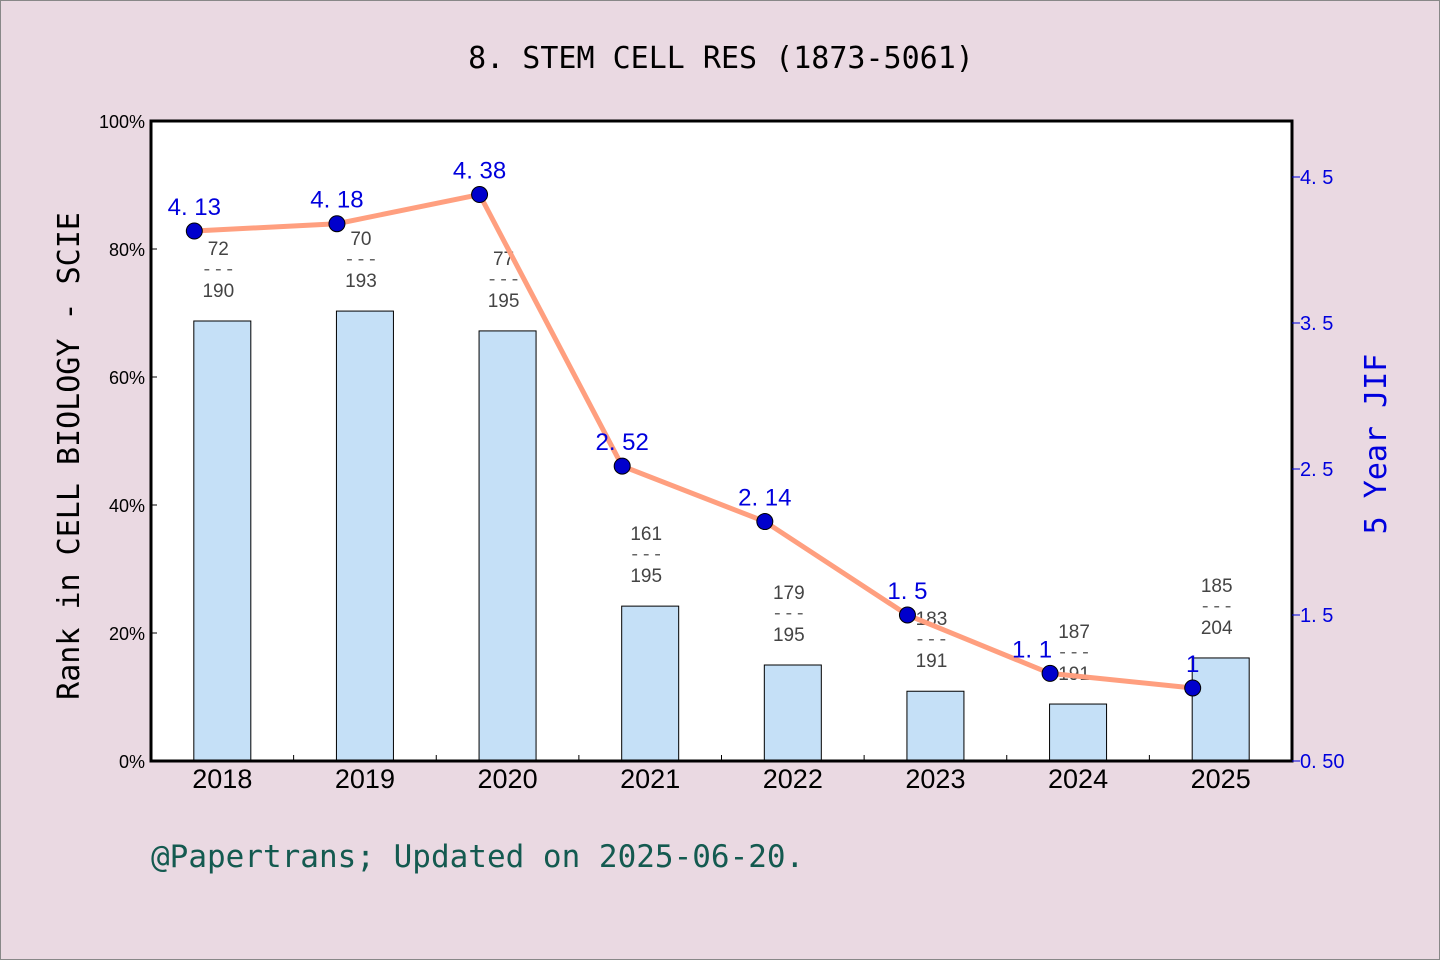 This screenshot has height=960, width=1440. What do you see at coordinates (1192, 664) in the screenshot?
I see `jif-label: 1` at bounding box center [1192, 664].